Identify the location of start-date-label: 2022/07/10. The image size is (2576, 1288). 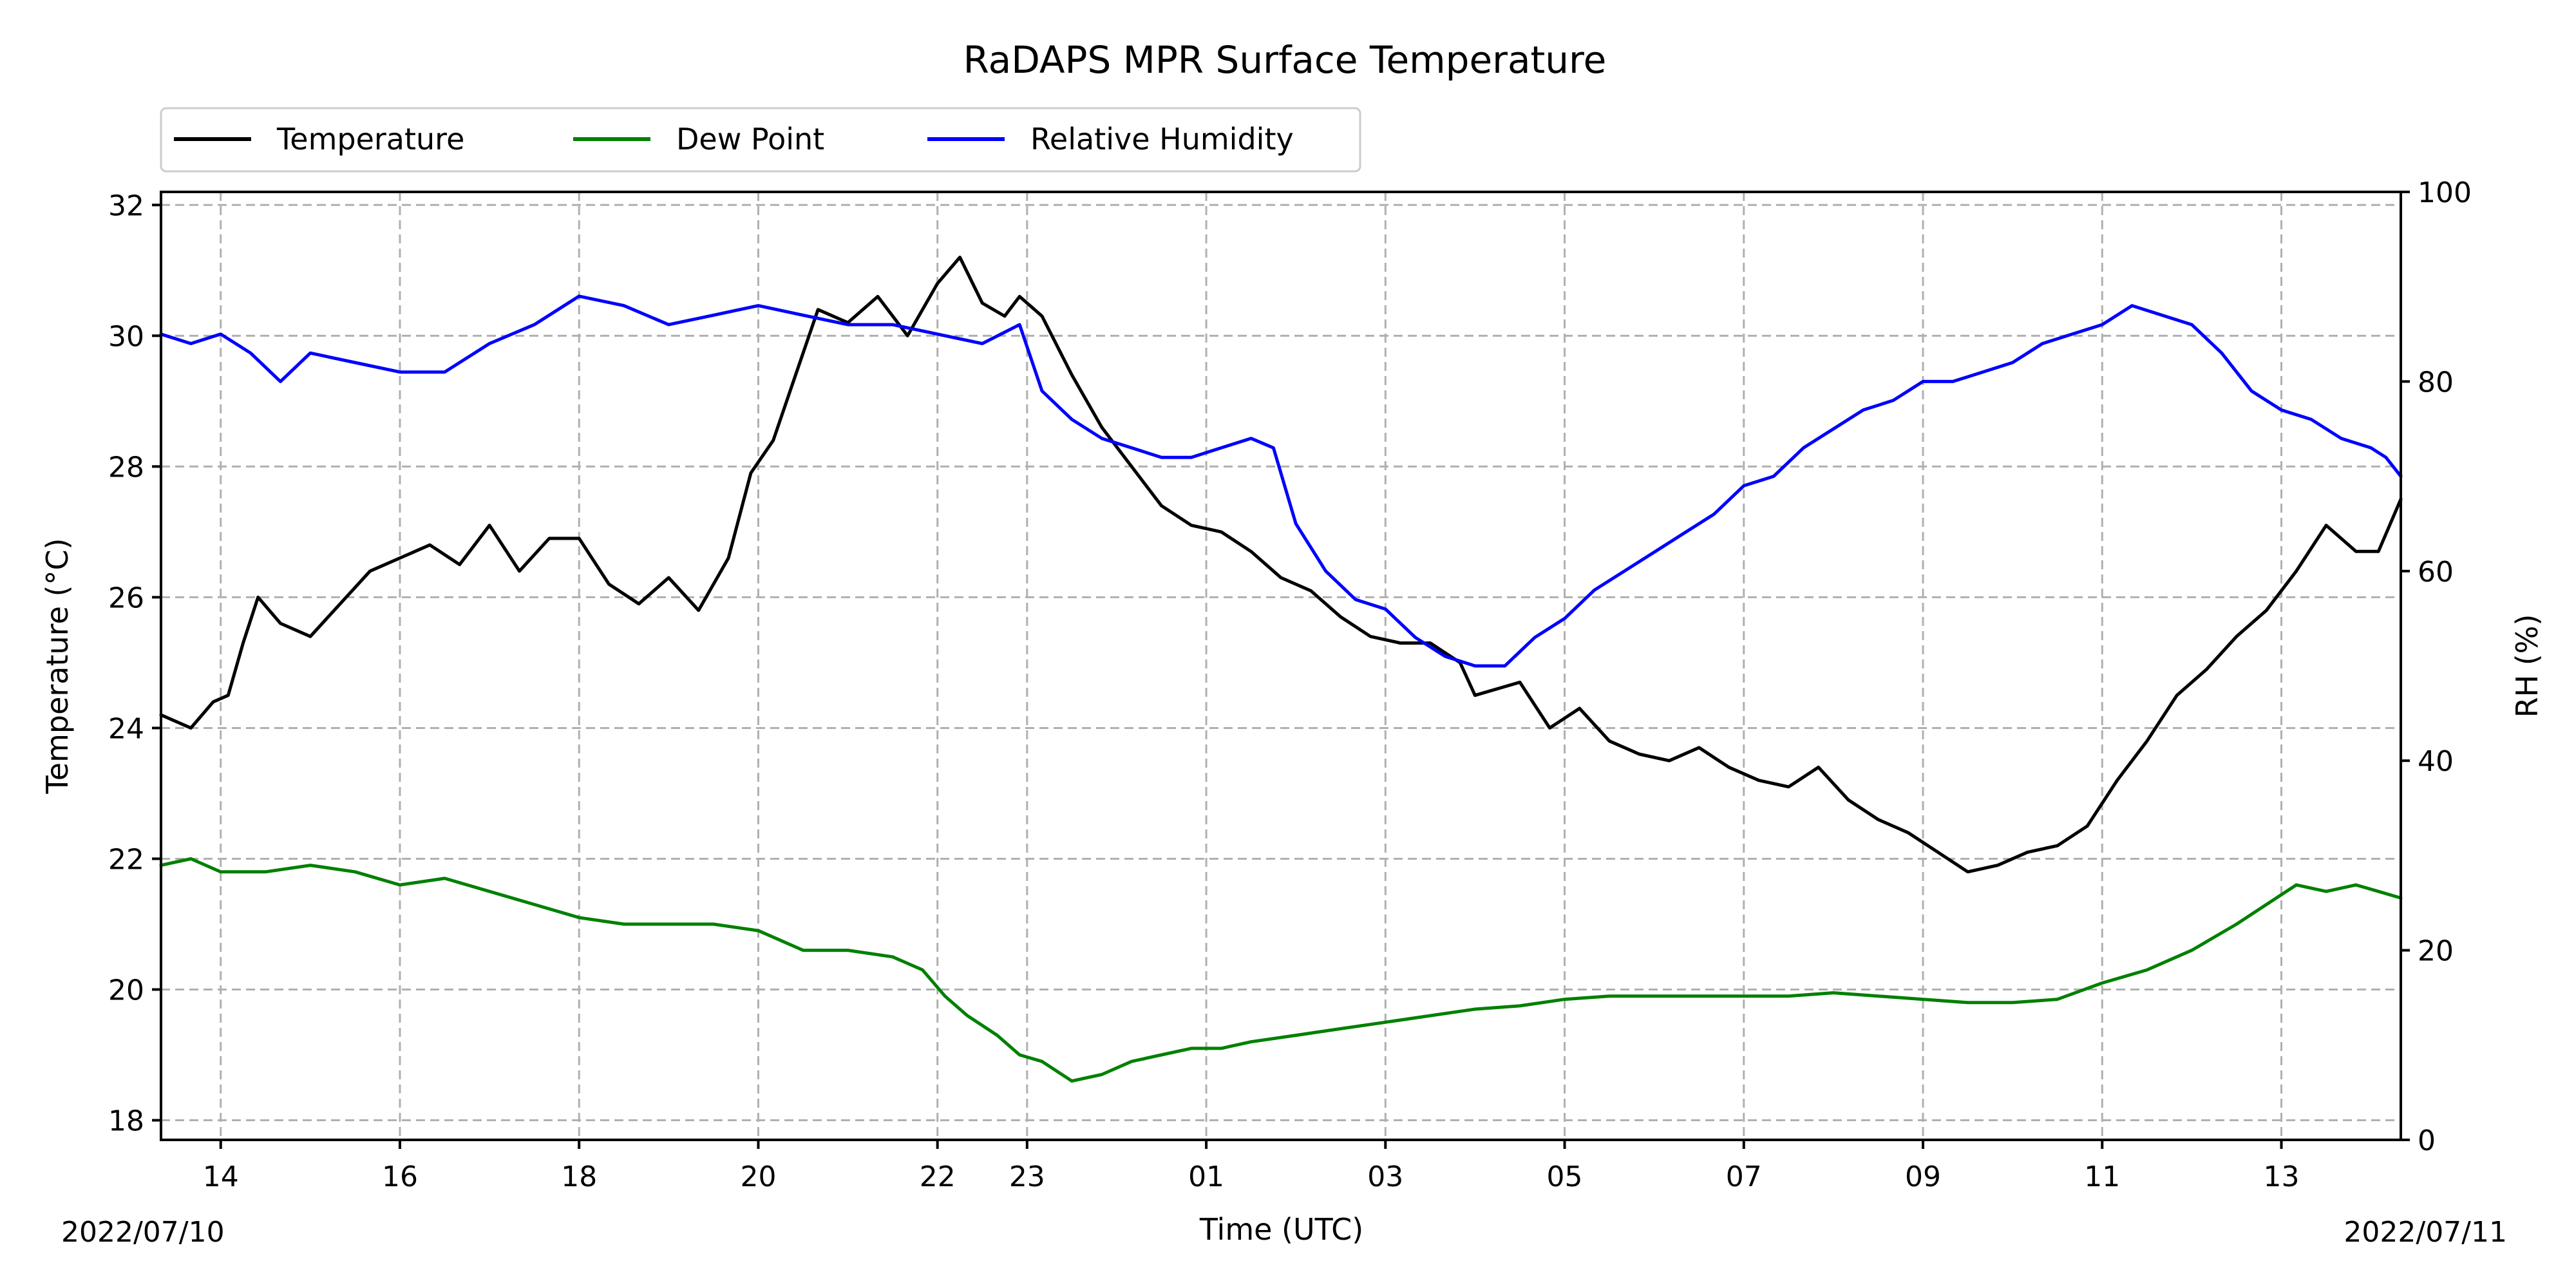
(143, 1232).